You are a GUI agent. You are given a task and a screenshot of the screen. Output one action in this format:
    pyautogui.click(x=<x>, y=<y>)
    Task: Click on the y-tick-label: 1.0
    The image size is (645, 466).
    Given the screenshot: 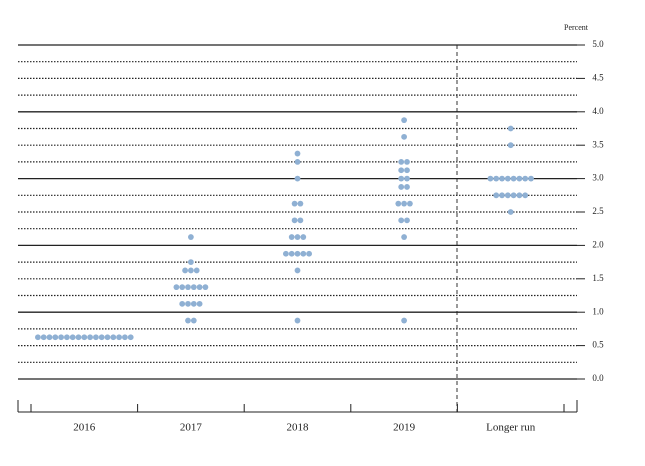 What is the action you would take?
    pyautogui.click(x=598, y=311)
    